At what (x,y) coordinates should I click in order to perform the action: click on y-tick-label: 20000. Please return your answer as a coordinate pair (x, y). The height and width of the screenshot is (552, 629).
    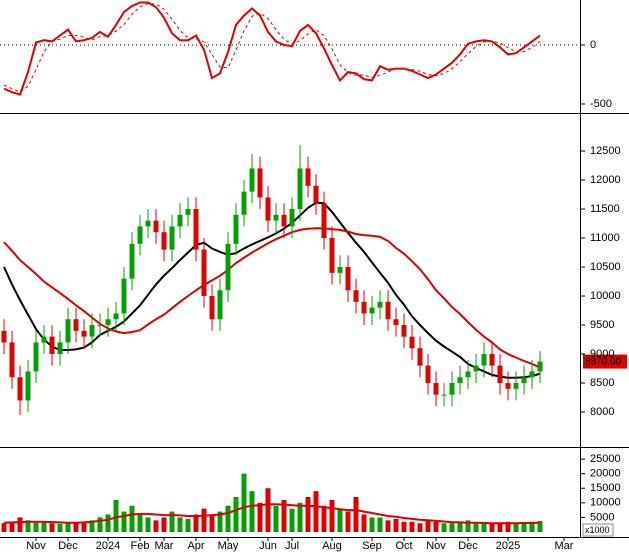
    Looking at the image, I should click on (605, 474).